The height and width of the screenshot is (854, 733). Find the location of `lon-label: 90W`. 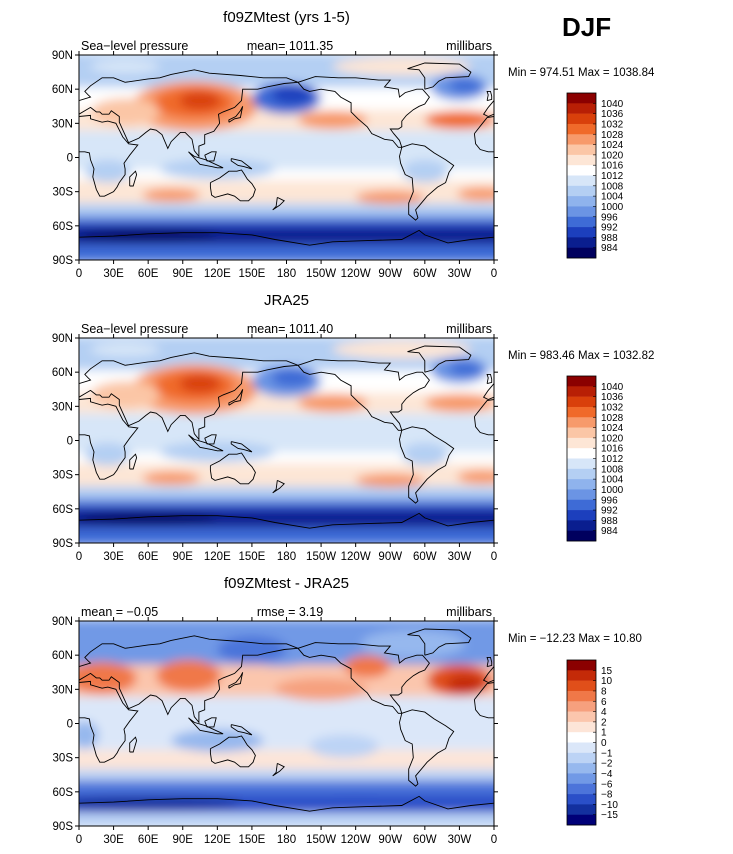

lon-label: 90W is located at coordinates (390, 840).